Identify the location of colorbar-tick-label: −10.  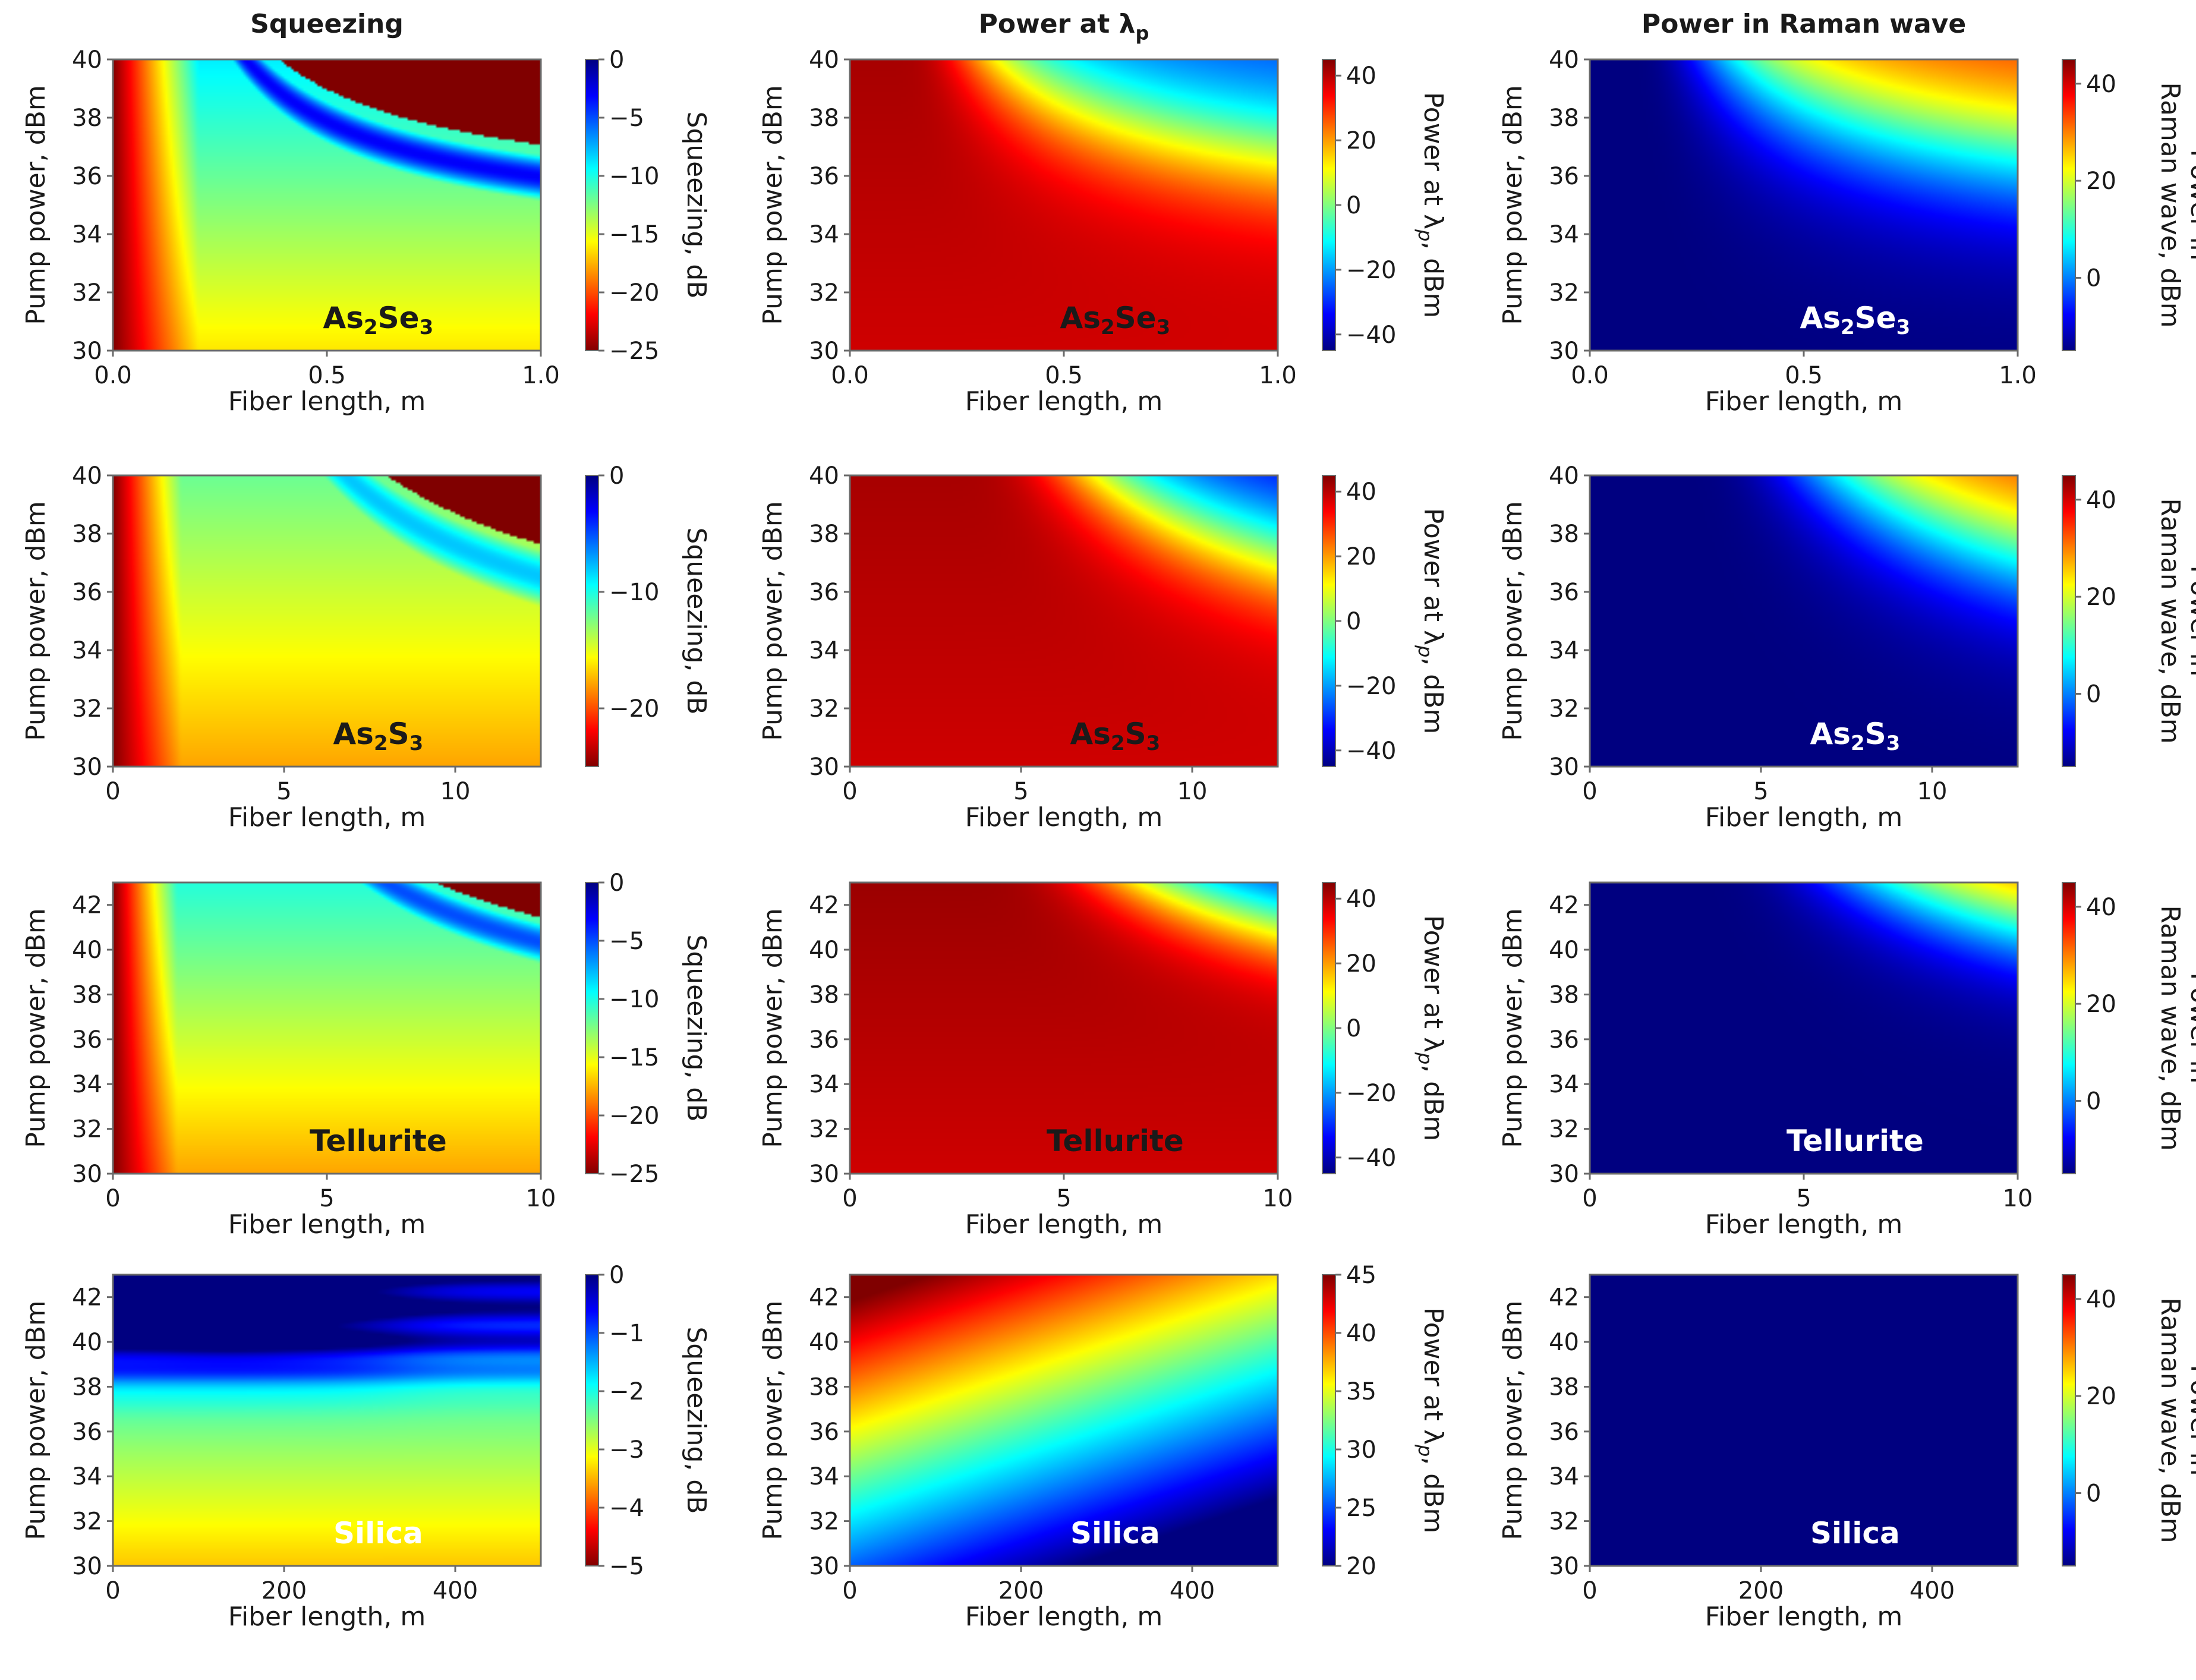
(634, 592).